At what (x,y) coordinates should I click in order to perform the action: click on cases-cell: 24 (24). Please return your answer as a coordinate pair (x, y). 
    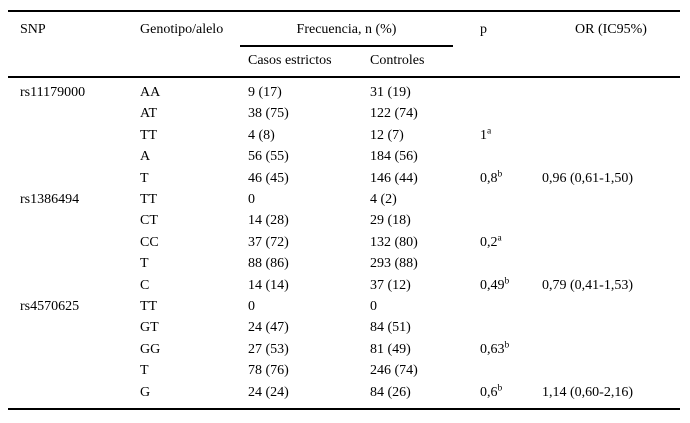
    Looking at the image, I should click on (268, 392).